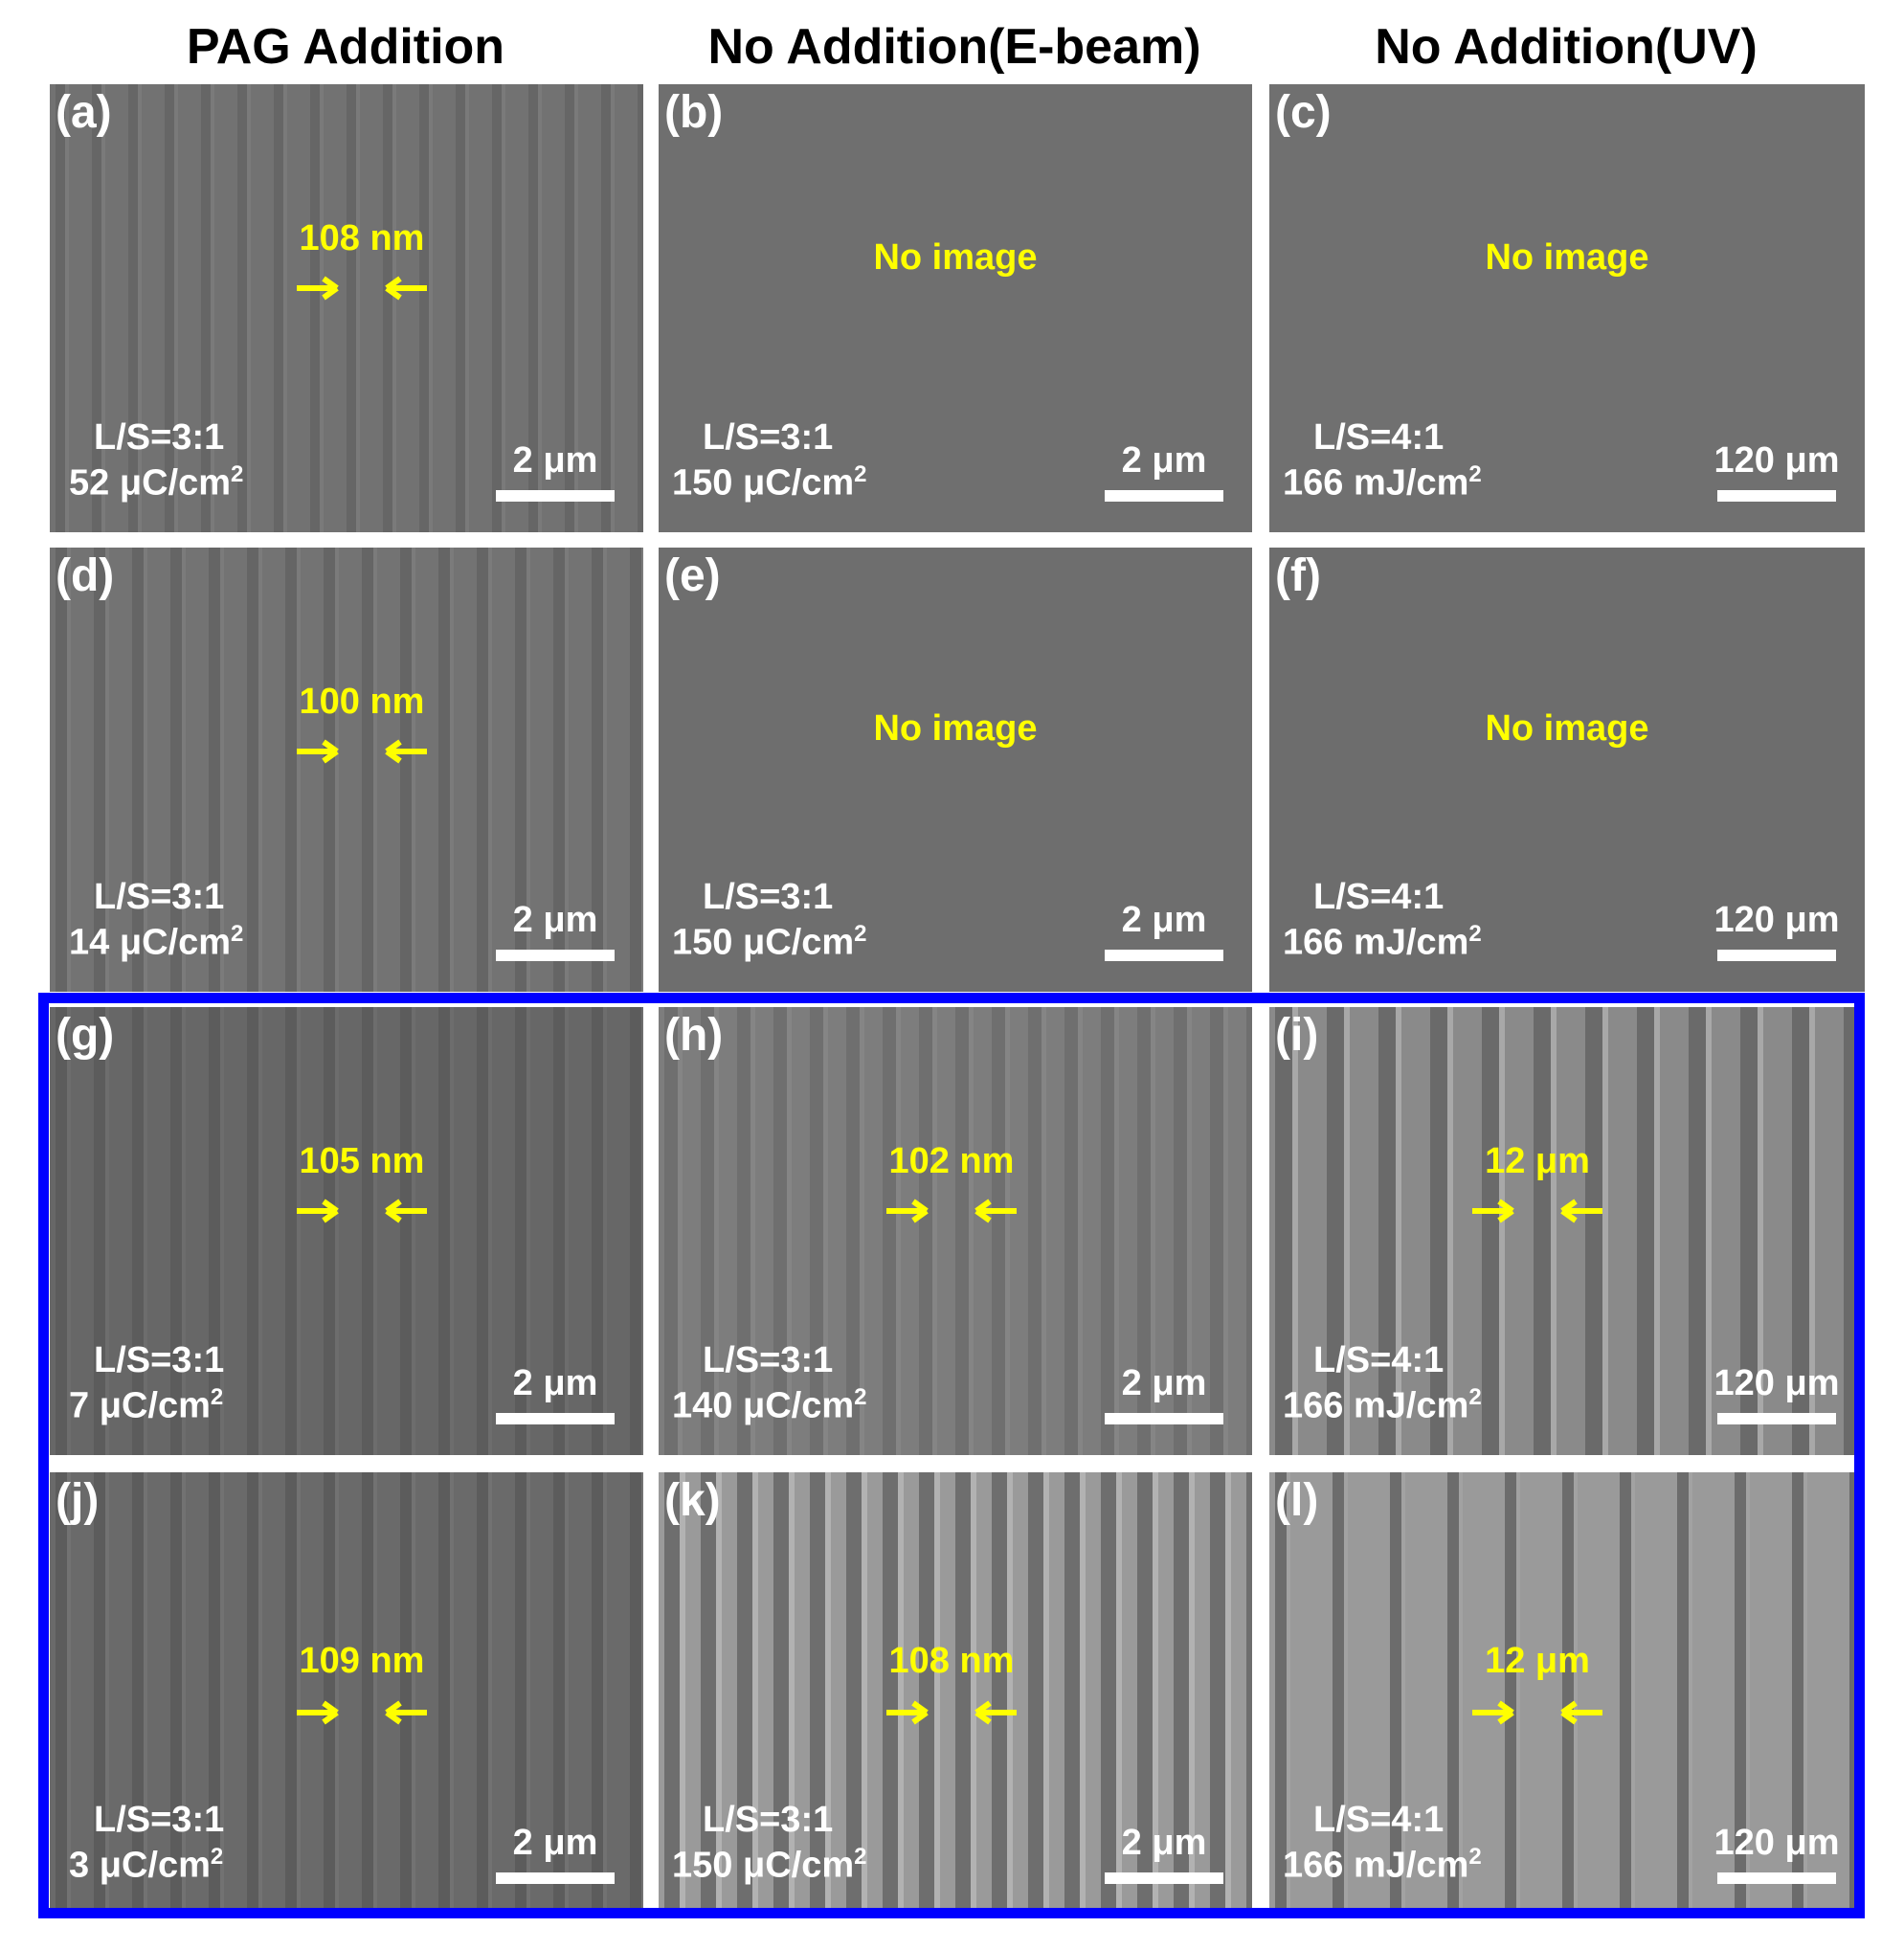 Image resolution: width=1904 pixels, height=1950 pixels. I want to click on dose-value: 3 μC/cm, so click(140, 1866).